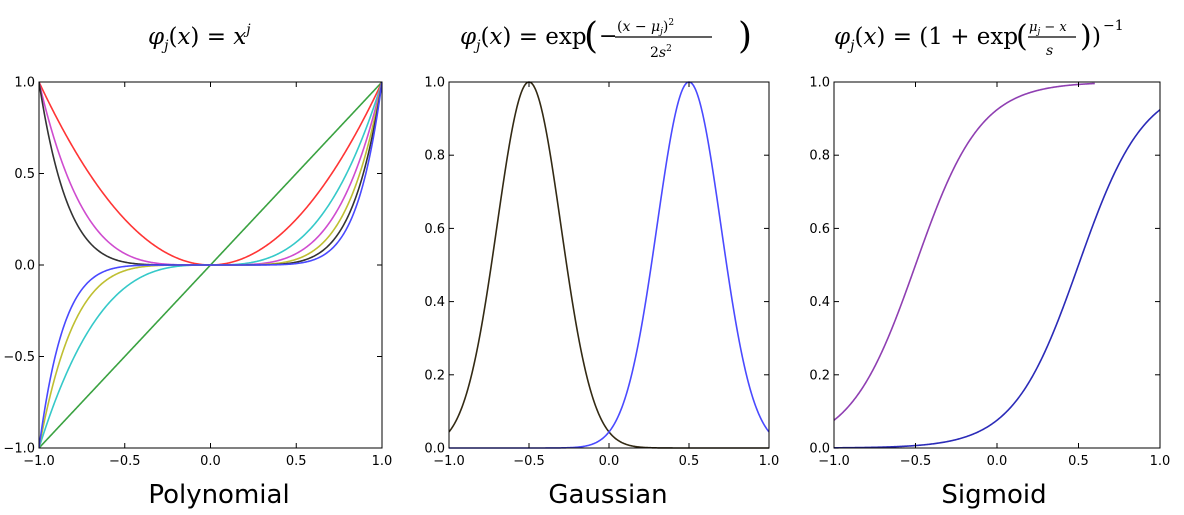 The width and height of the screenshot is (1184, 515). Describe the element at coordinates (24, 266) in the screenshot. I see `polynomial-ytick-label: 0.0` at that location.